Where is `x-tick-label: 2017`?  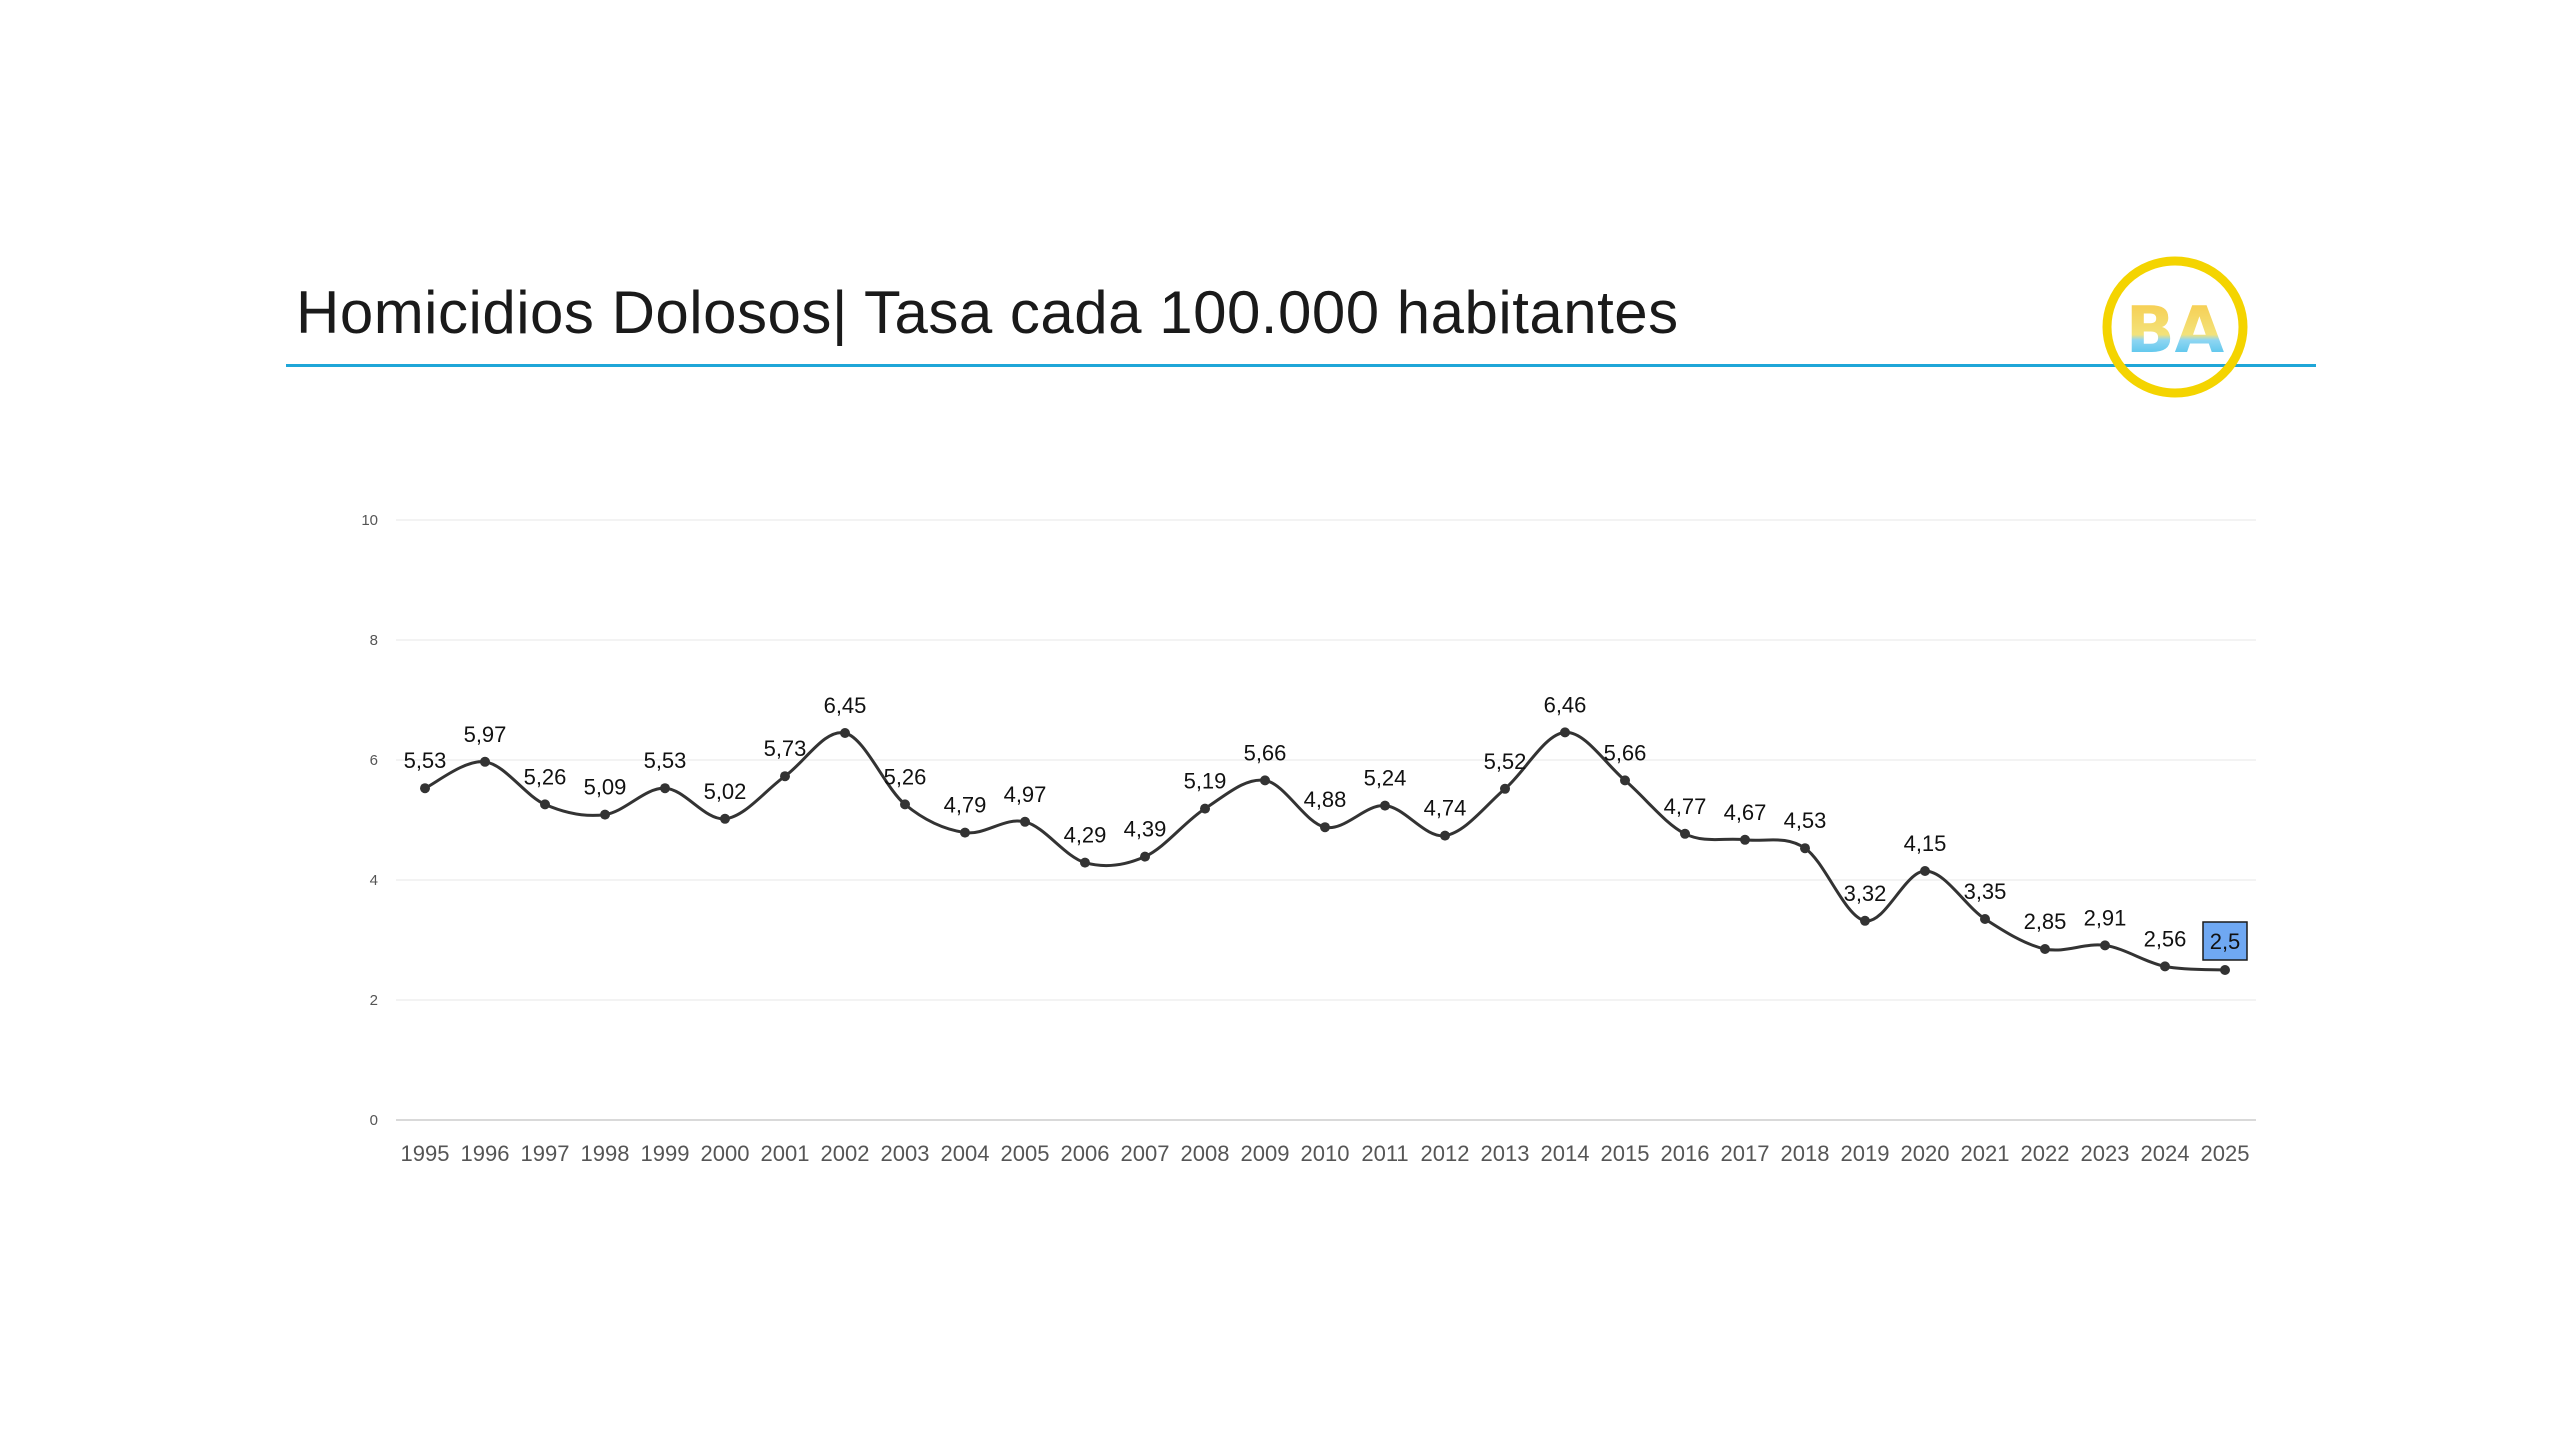
x-tick-label: 2017 is located at coordinates (1745, 1153).